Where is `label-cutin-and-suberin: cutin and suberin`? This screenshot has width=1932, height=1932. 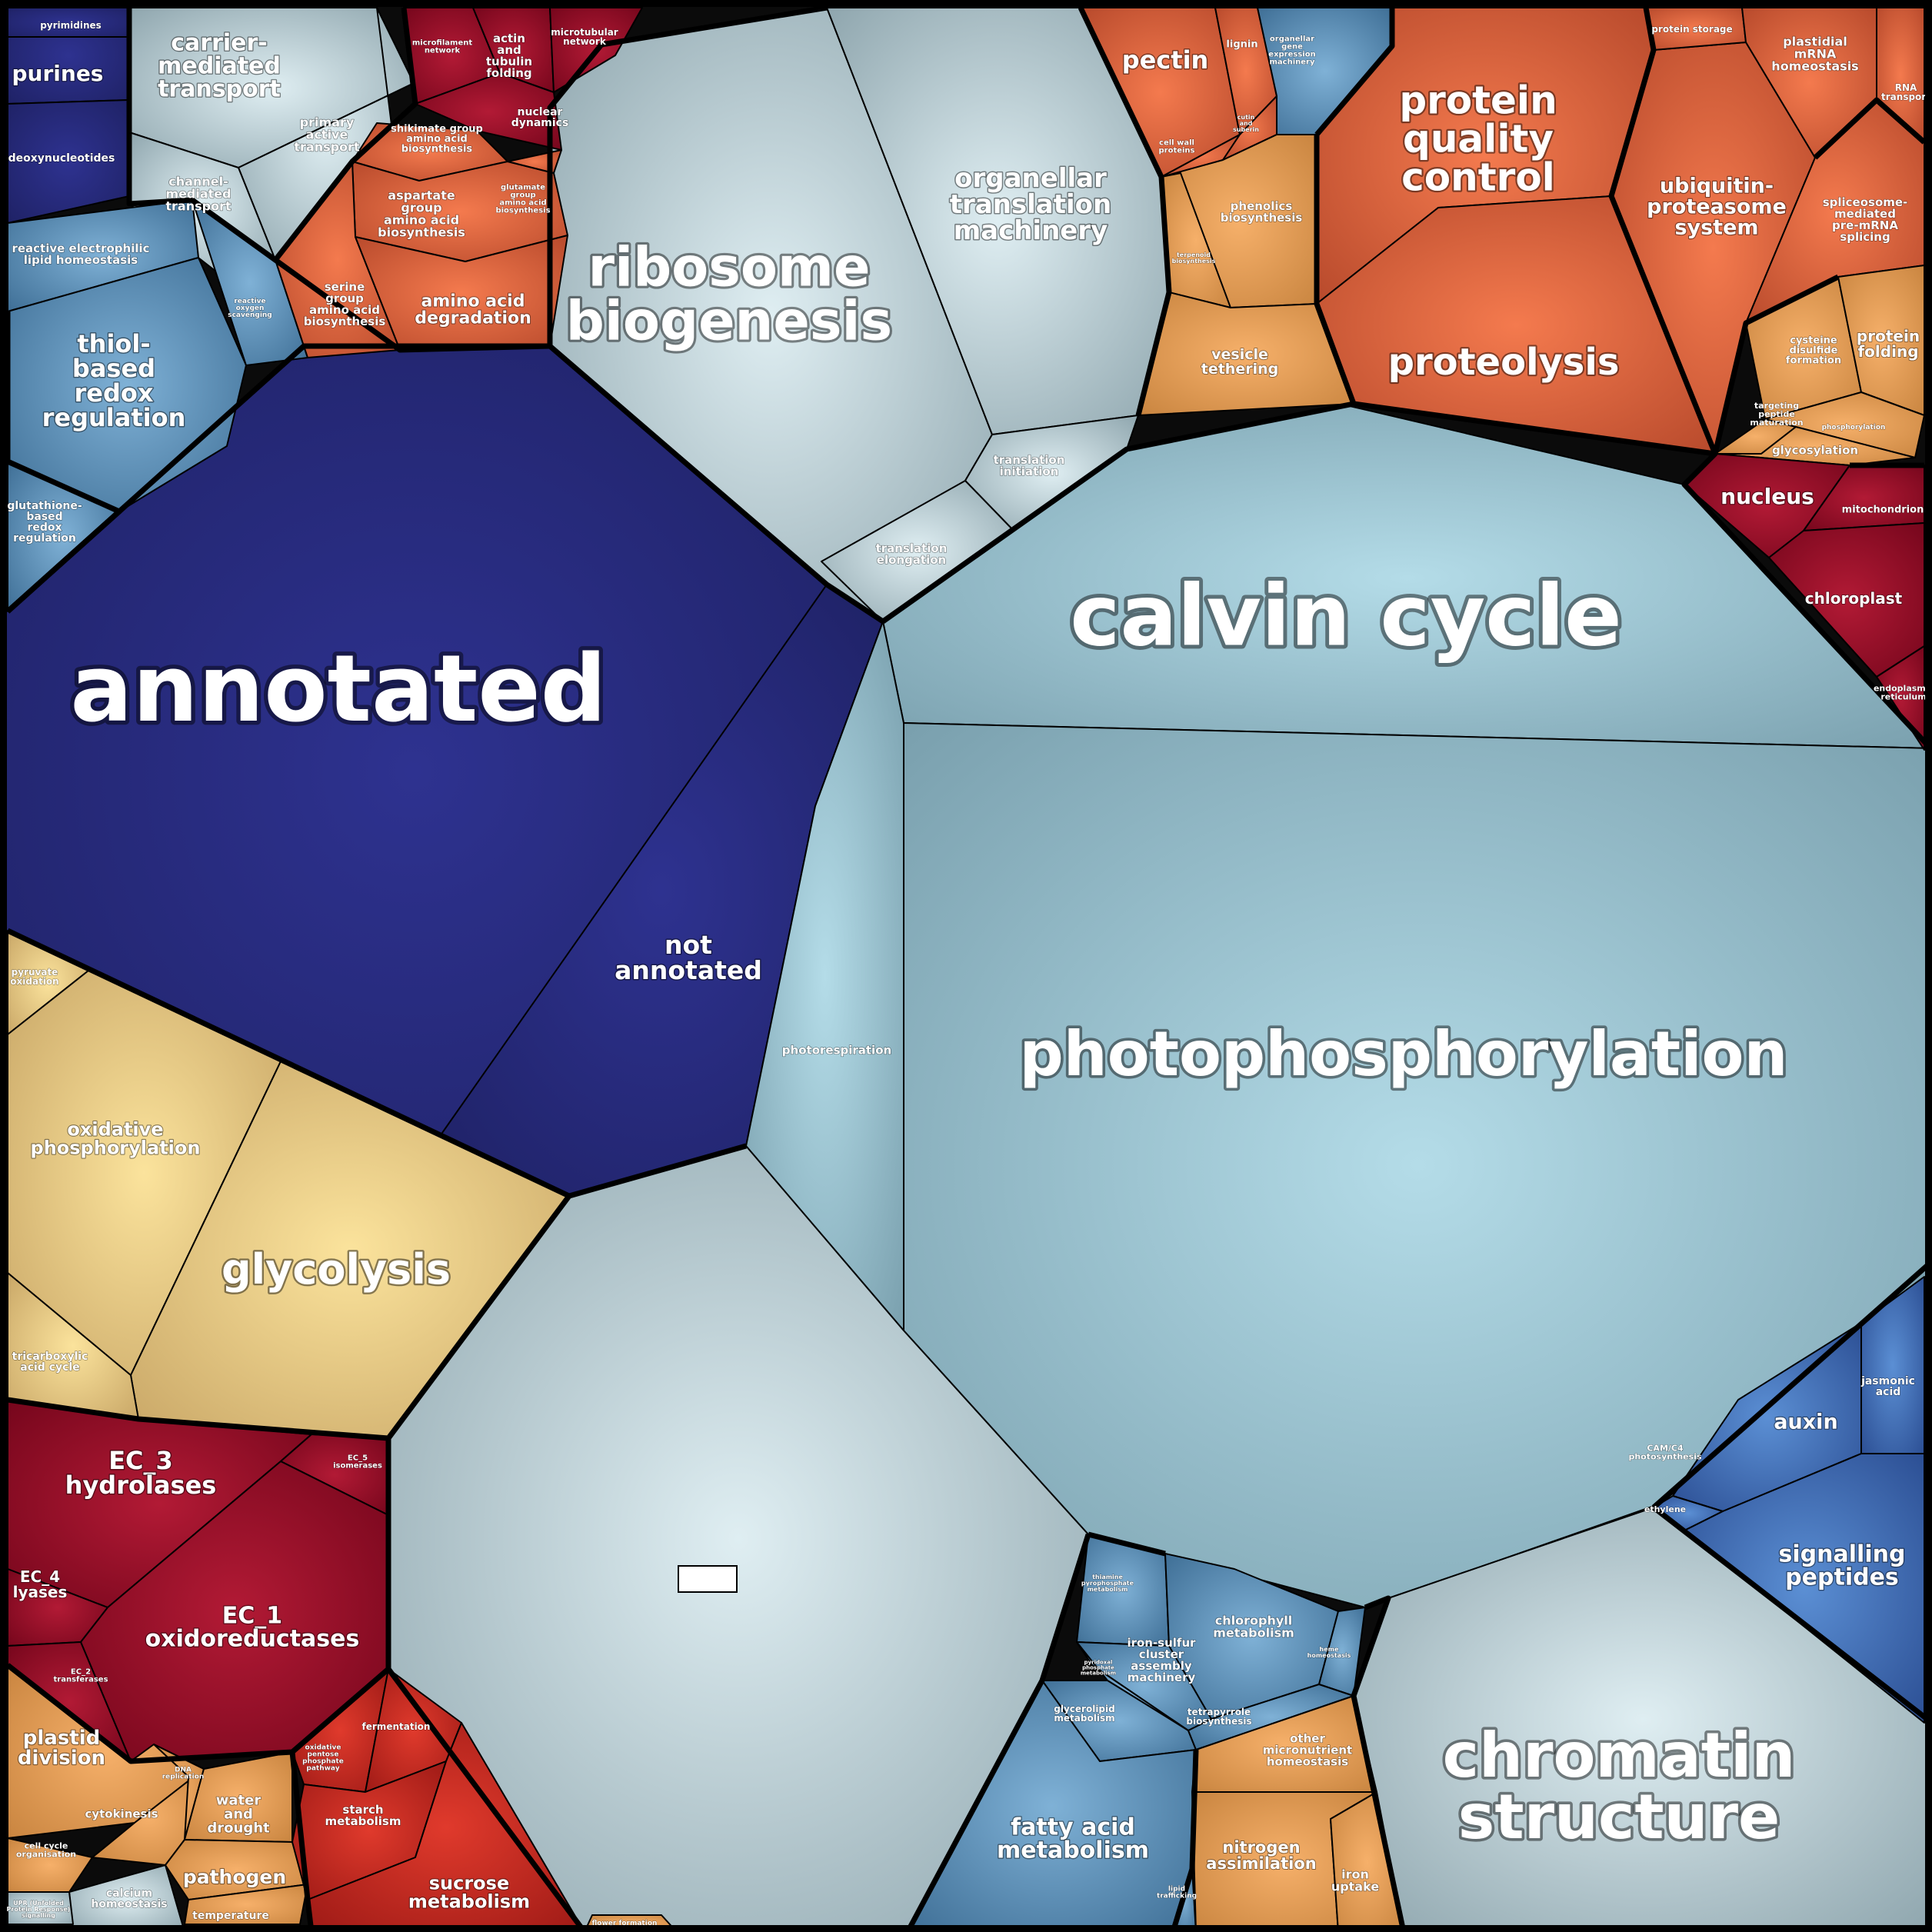 label-cutin-and-suberin: cutin and suberin is located at coordinates (1246, 123).